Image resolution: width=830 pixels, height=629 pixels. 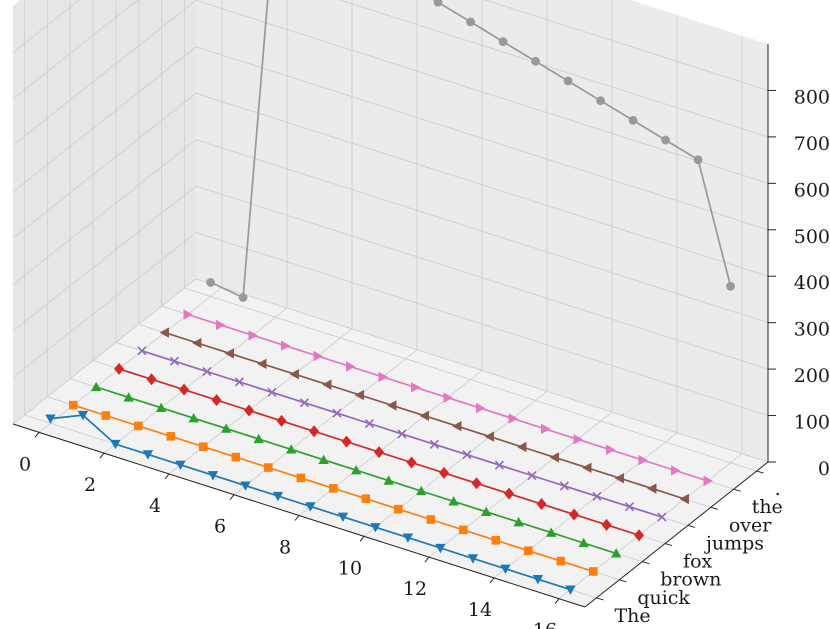 I want to click on row-tick-label: jumps, so click(x=734, y=543).